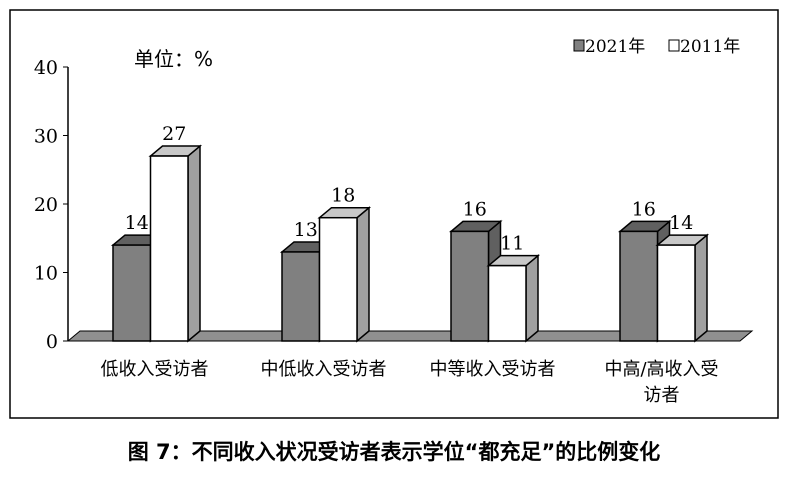 The width and height of the screenshot is (788, 484). What do you see at coordinates (343, 196) in the screenshot?
I see `data-label: 18` at bounding box center [343, 196].